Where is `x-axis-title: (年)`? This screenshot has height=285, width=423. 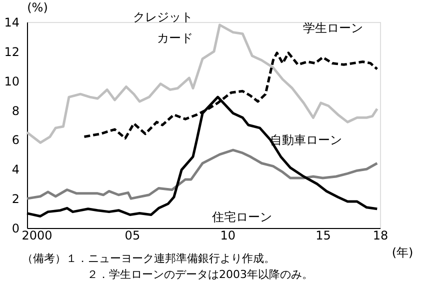
x-axis-title: (年) is located at coordinates (403, 253).